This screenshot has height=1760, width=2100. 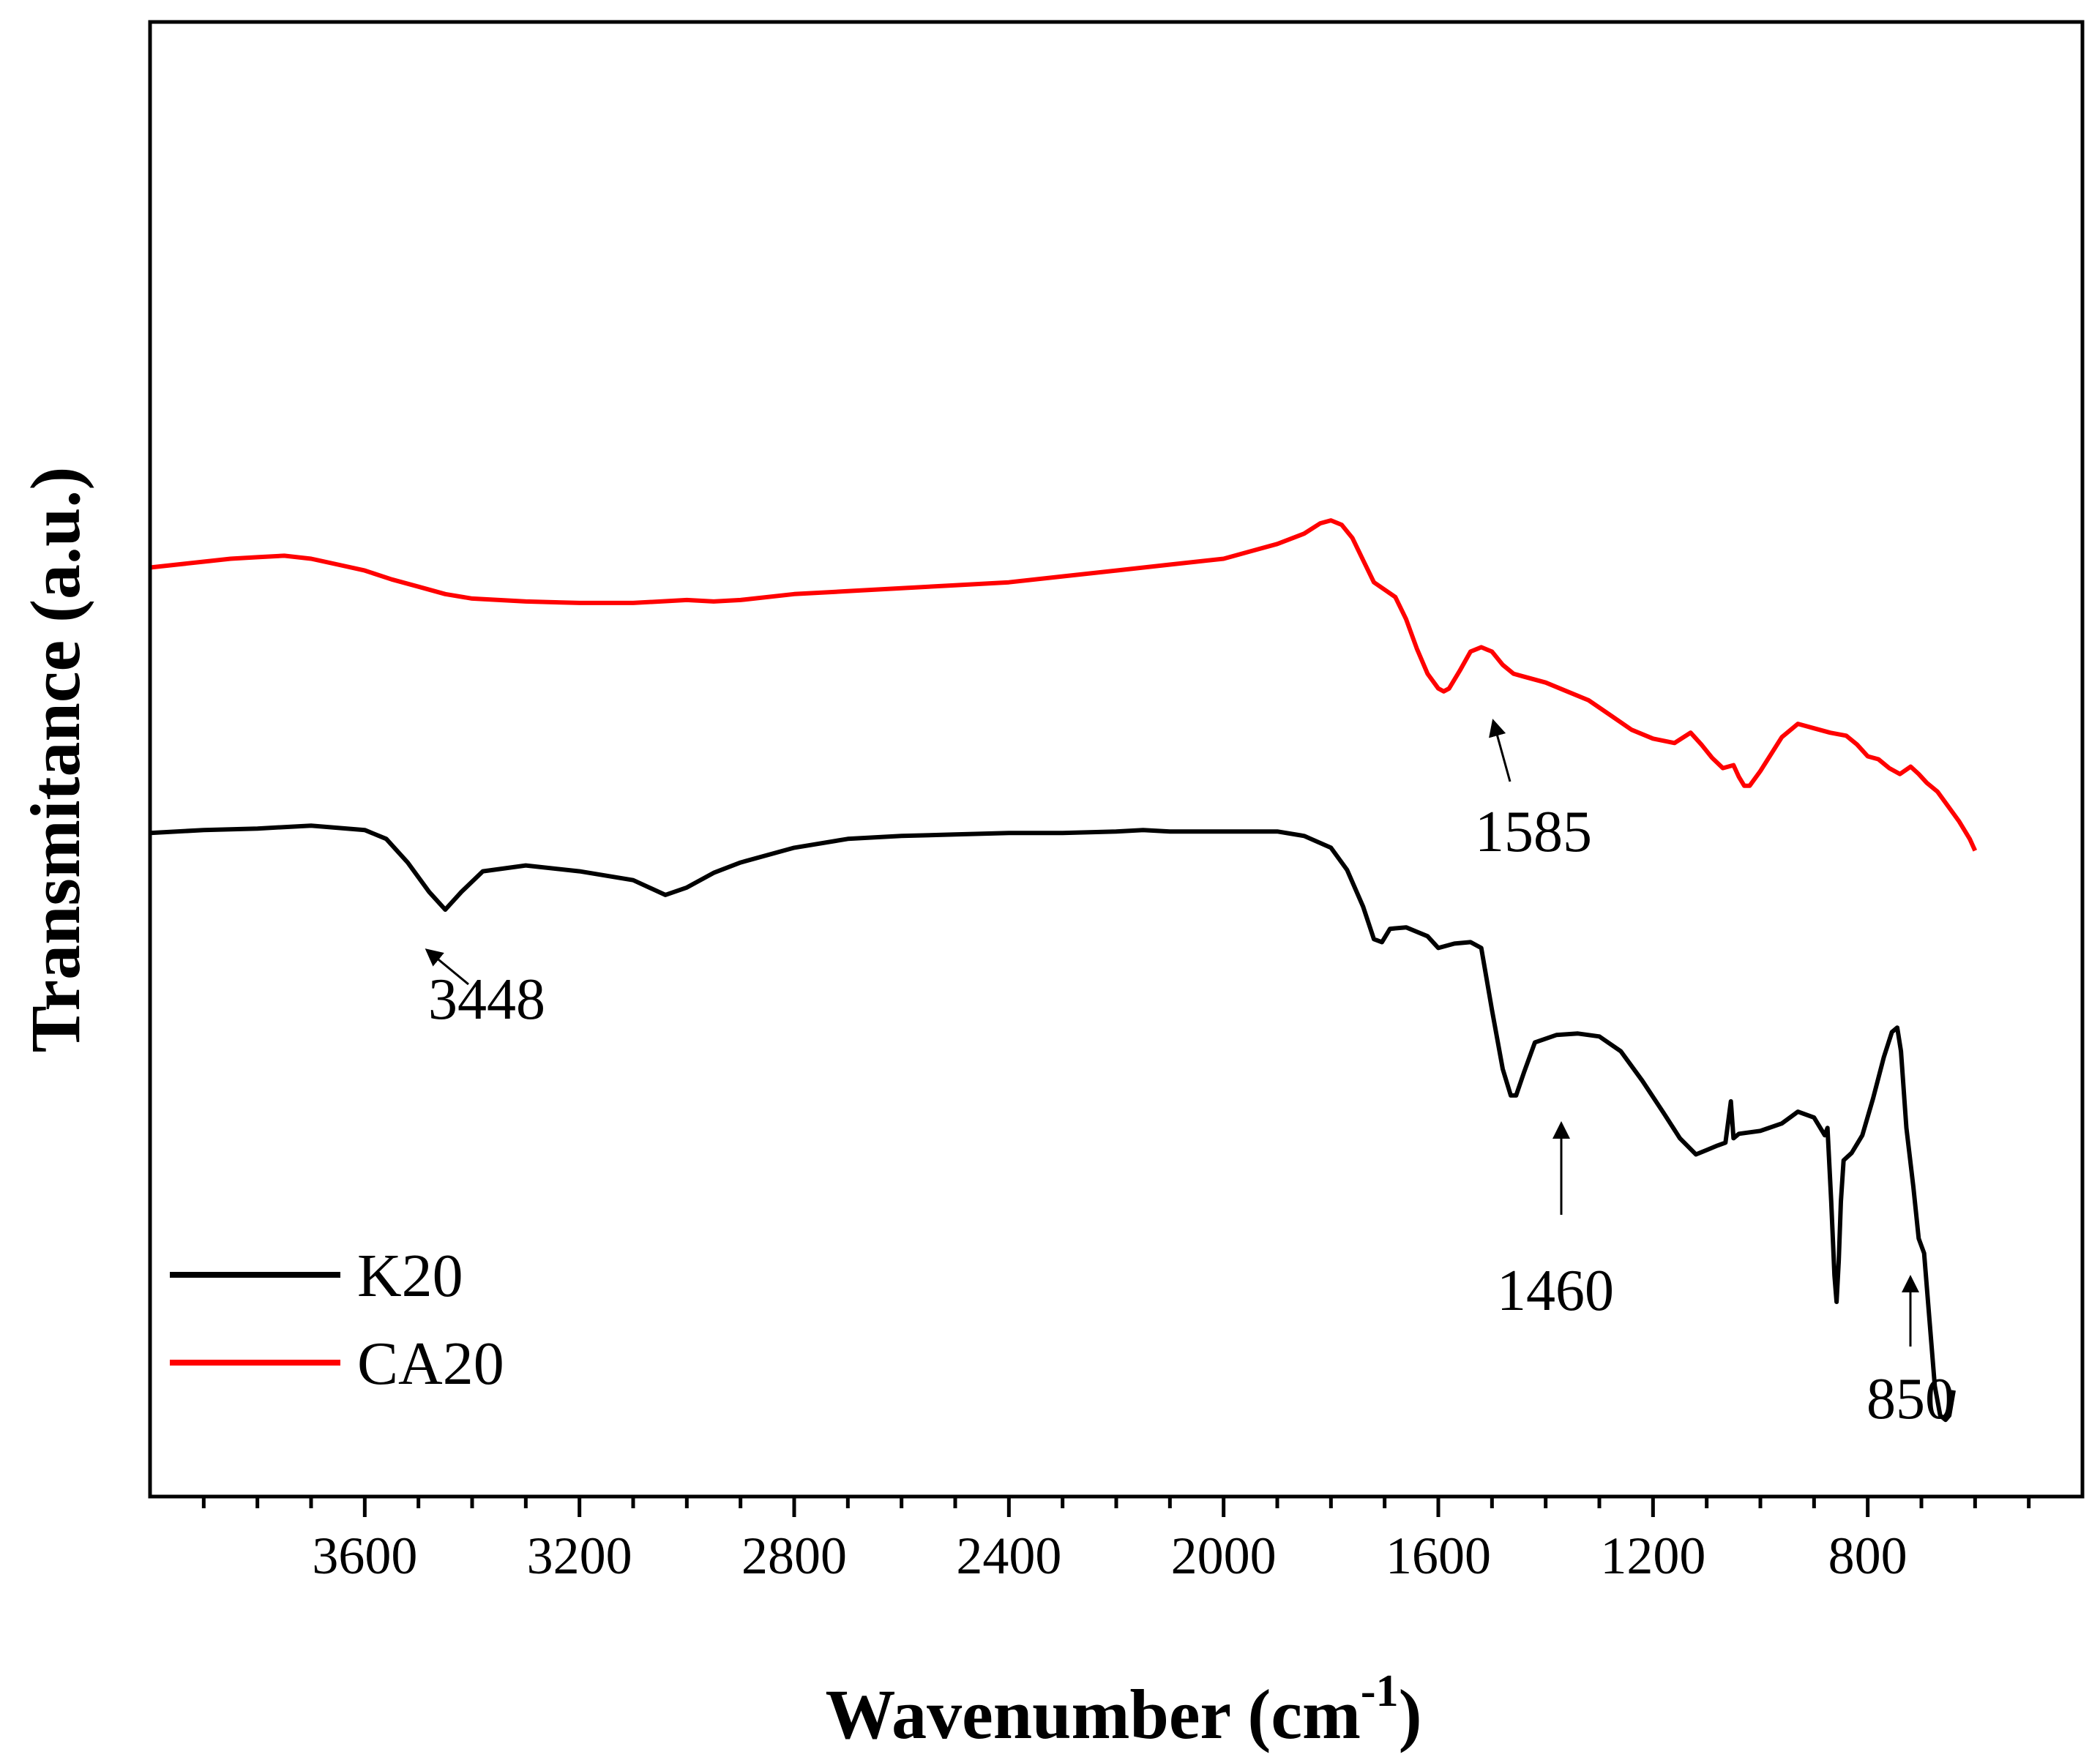 I want to click on x-axis-title: Wavenumber (cm-1), so click(x=1123, y=1709).